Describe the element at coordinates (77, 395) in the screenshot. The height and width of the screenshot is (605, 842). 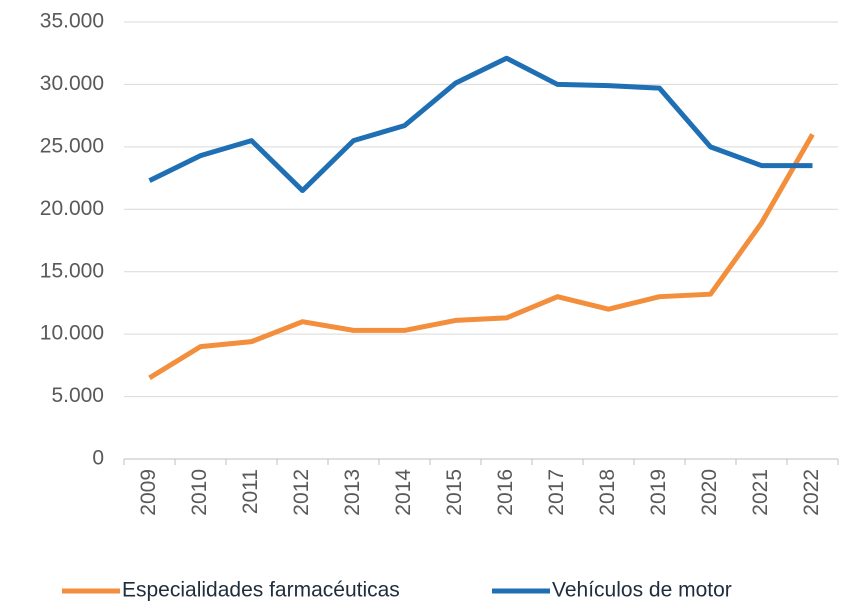
I see `y-tick-label: 5.000` at that location.